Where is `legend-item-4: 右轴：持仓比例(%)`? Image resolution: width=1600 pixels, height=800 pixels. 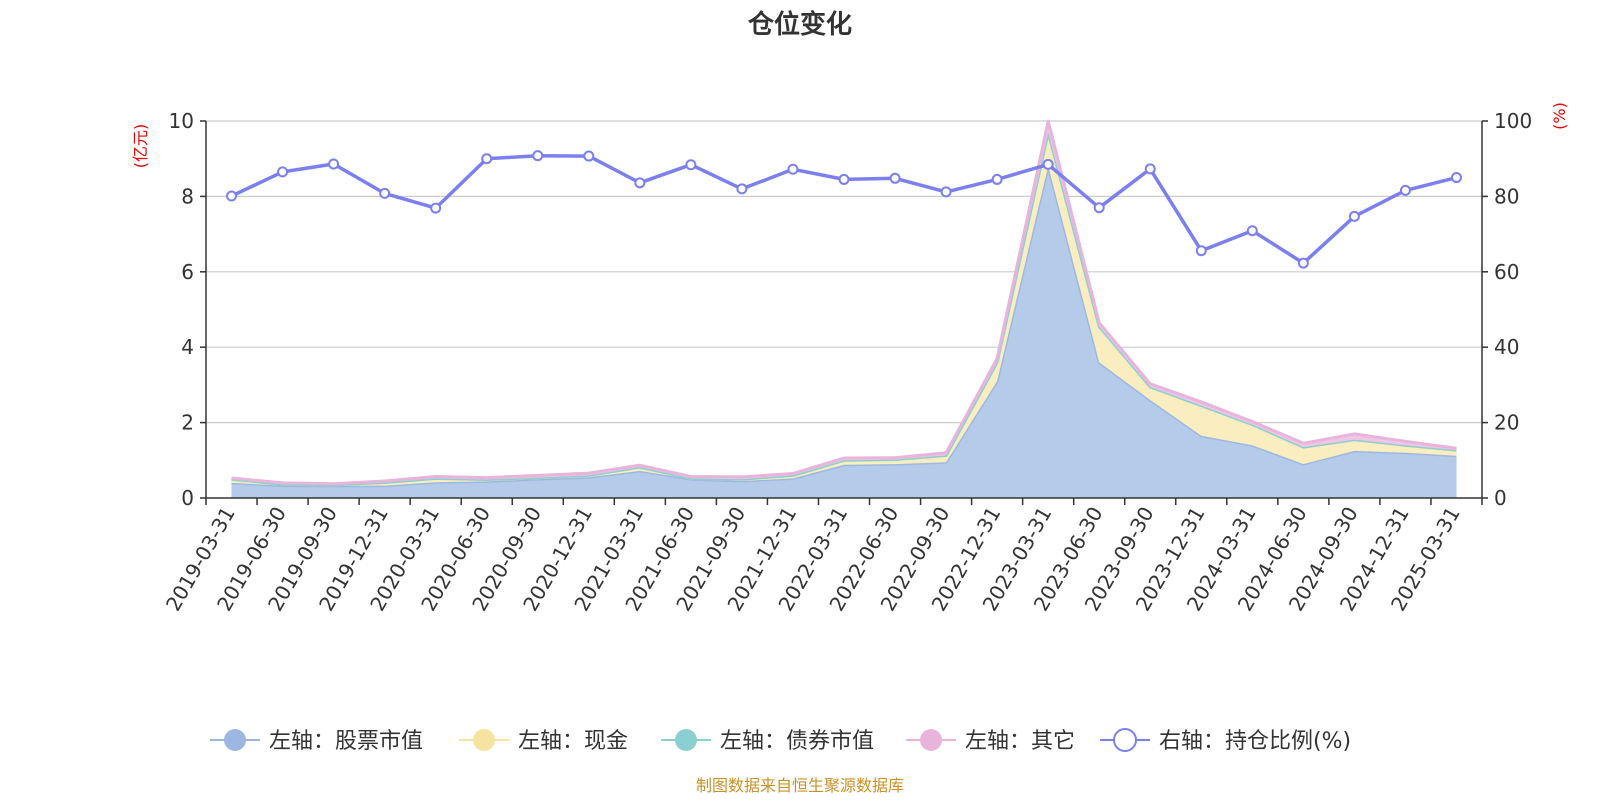
legend-item-4: 右轴：持仓比例(%) is located at coordinates (1225, 741).